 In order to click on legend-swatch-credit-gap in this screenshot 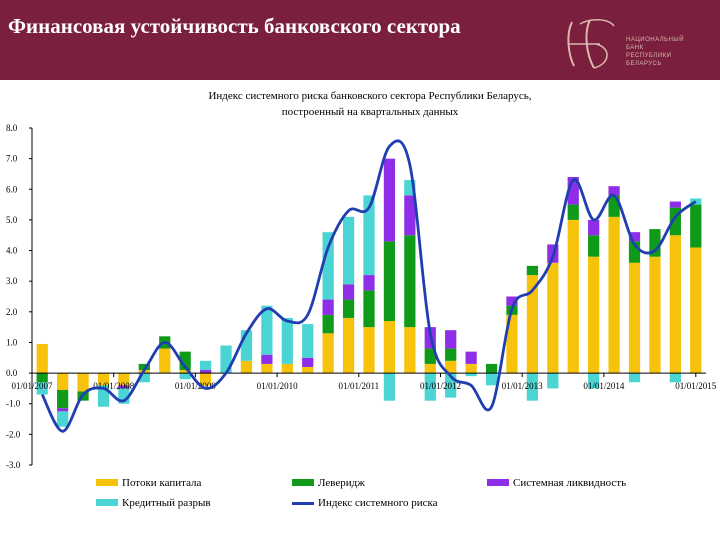, I will do `click(107, 502)`.